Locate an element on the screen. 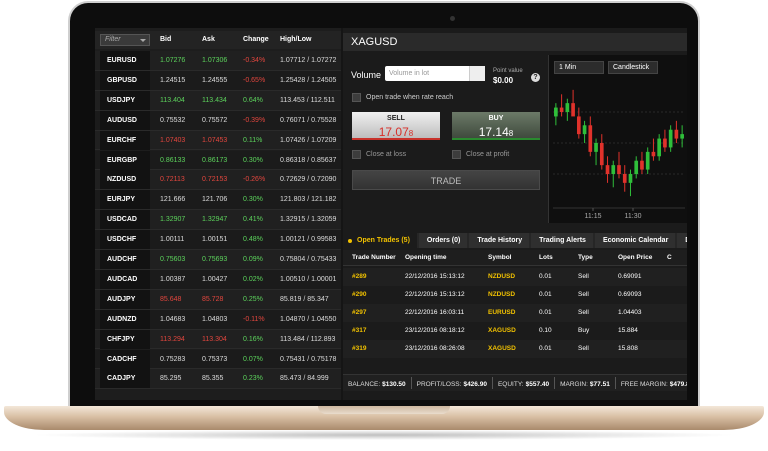 The image size is (768, 451). account-item: BALANCE: $130.50 is located at coordinates (377, 383).